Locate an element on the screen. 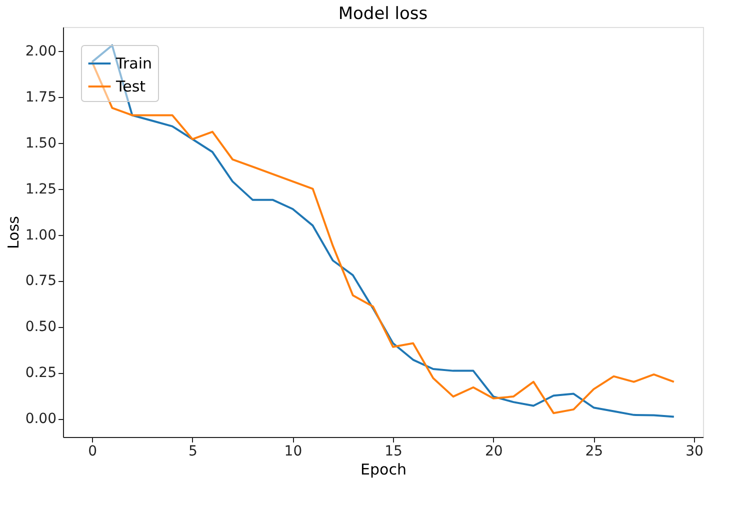 The width and height of the screenshot is (736, 508). x-tick-label: 30 is located at coordinates (695, 452).